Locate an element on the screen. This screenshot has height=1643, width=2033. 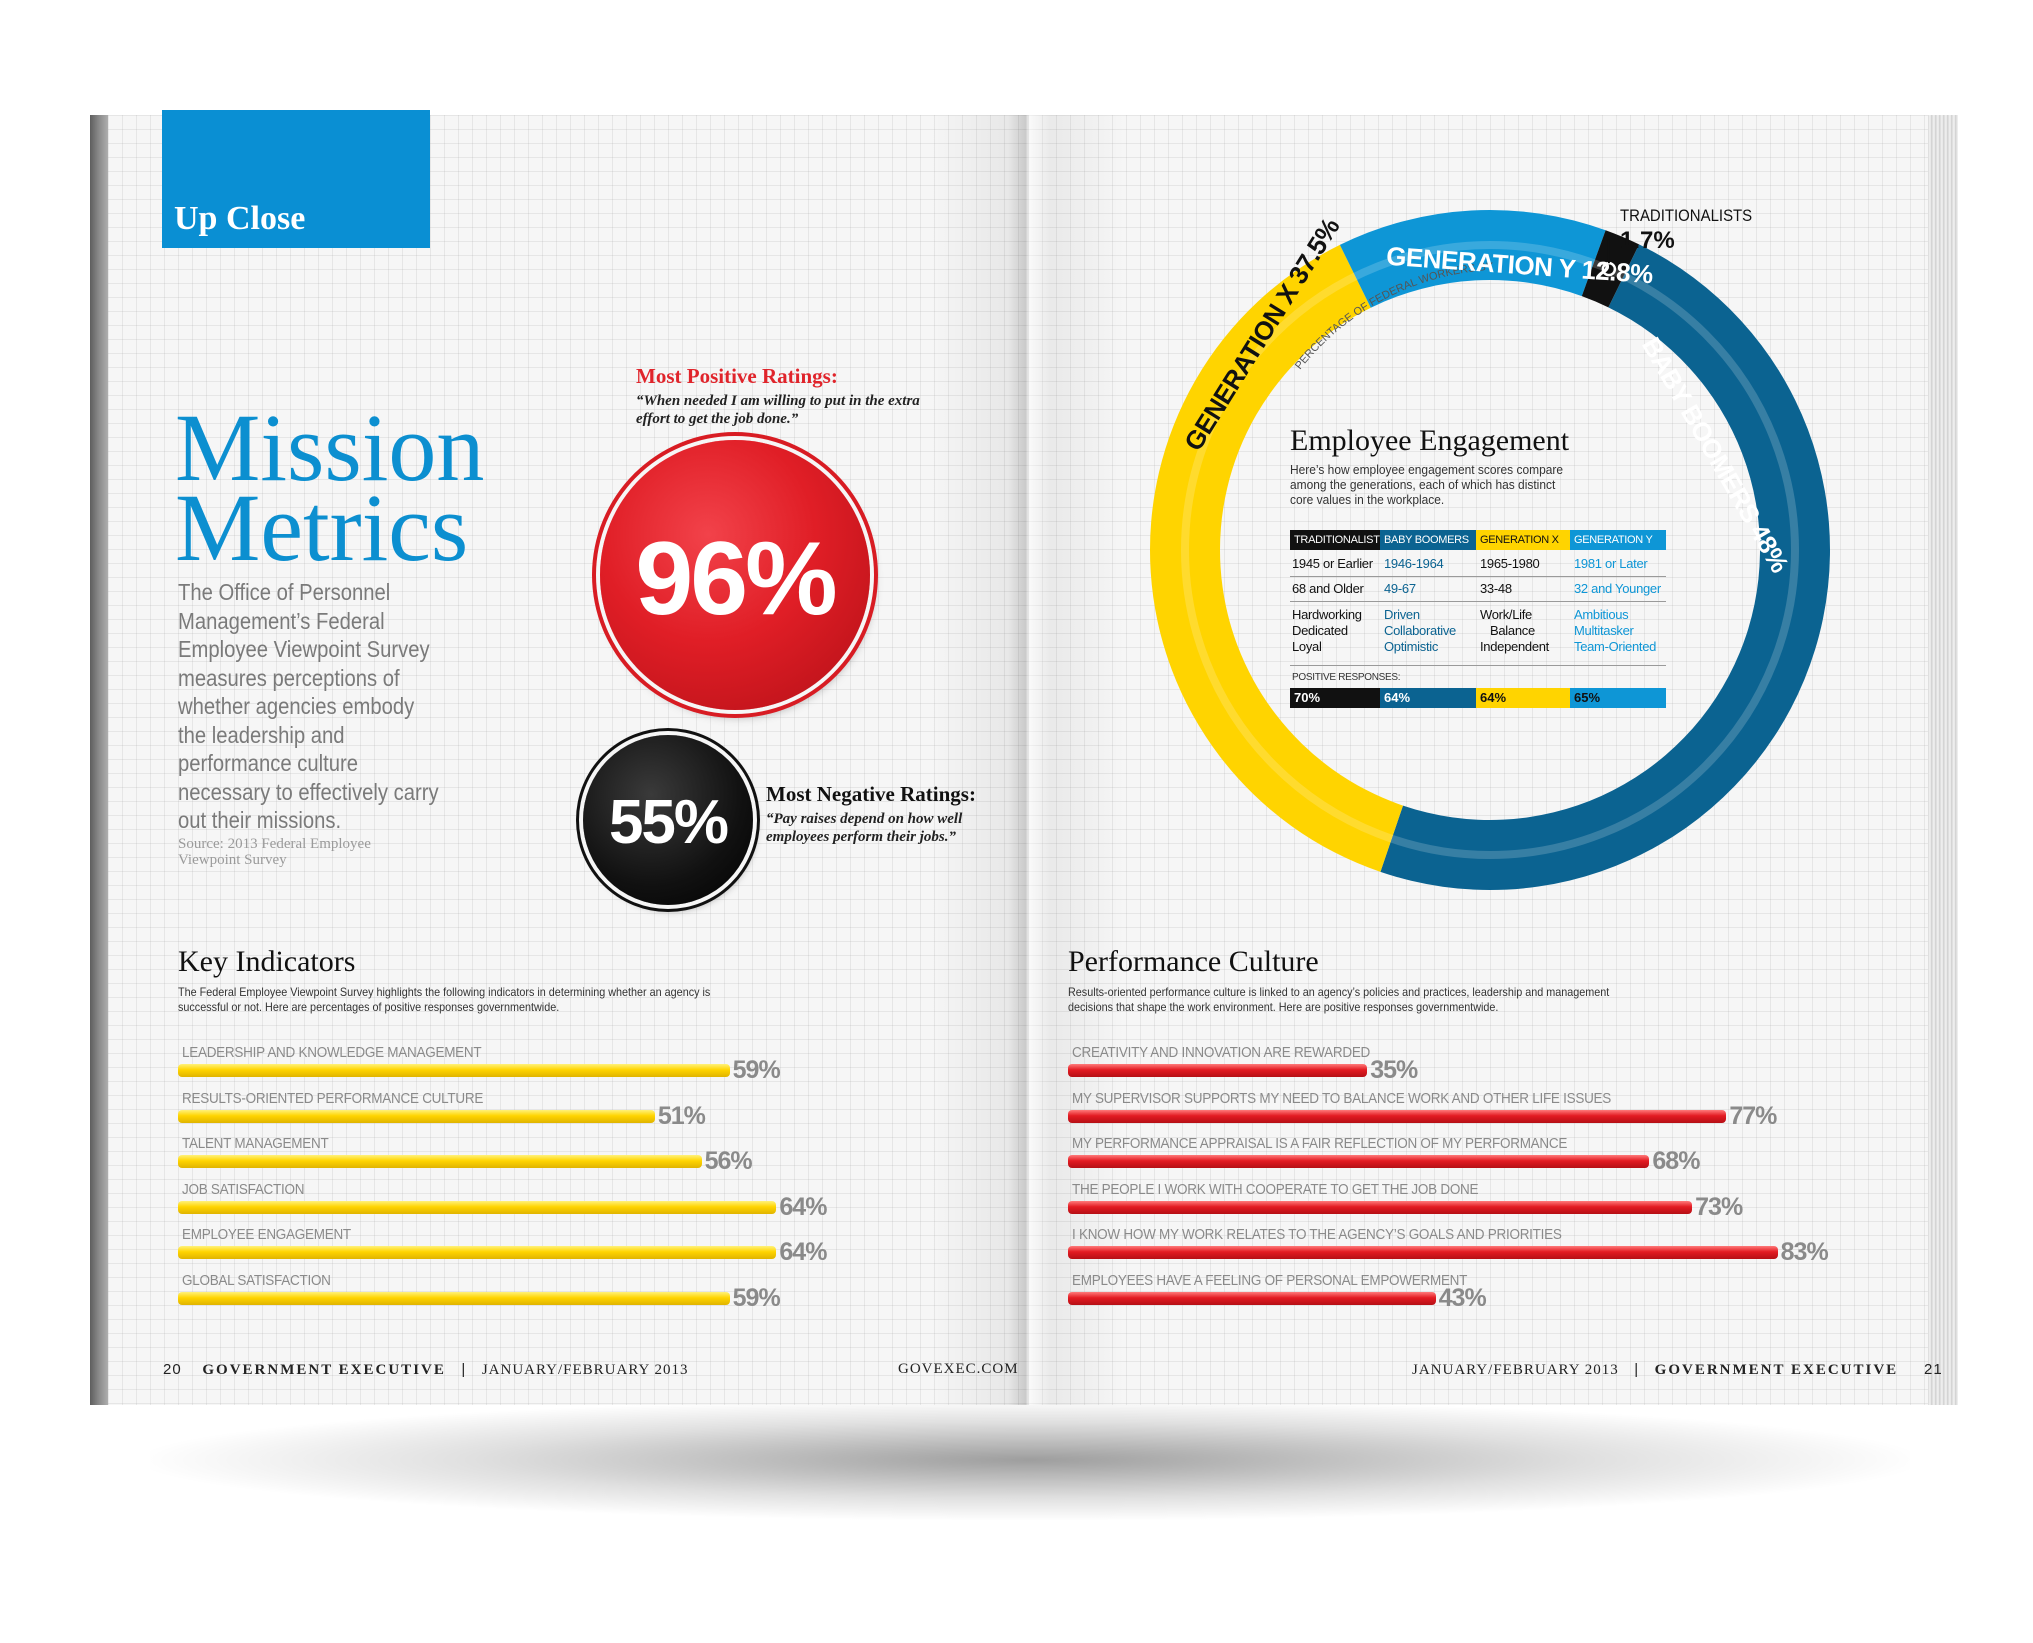
key-indicator-bar-label: TALENT MANAGEMENT is located at coordinates (255, 1143).